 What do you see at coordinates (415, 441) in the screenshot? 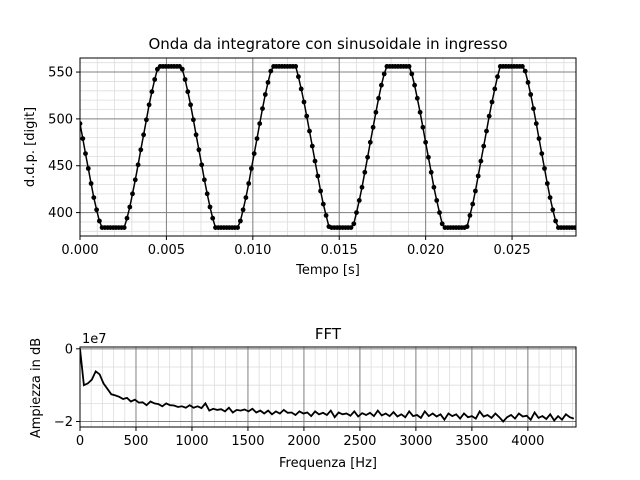
I see `x-tick-label: 3000` at bounding box center [415, 441].